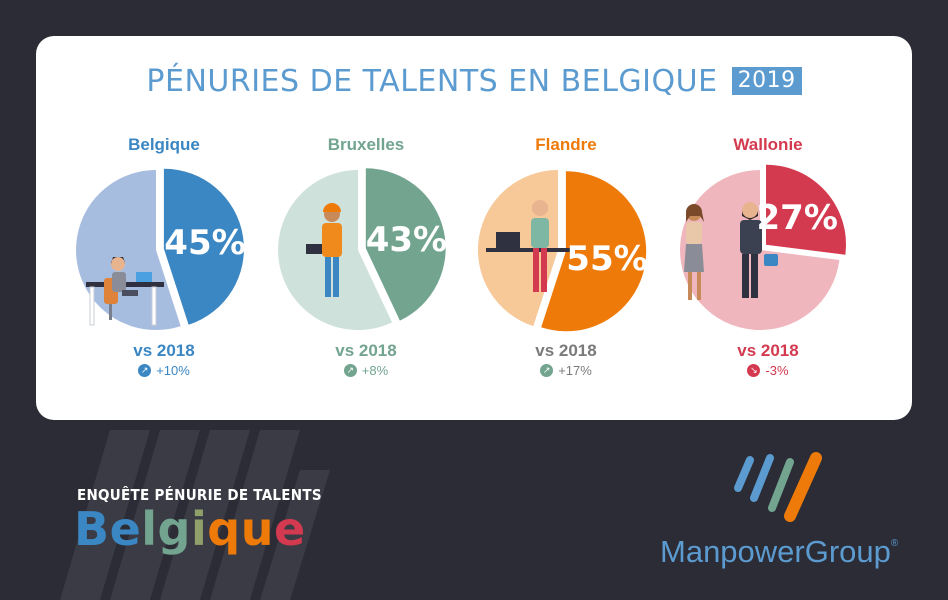  I want to click on region-belgique: Belgique 45% vs 2018 ↗ +10%, so click(164, 256).